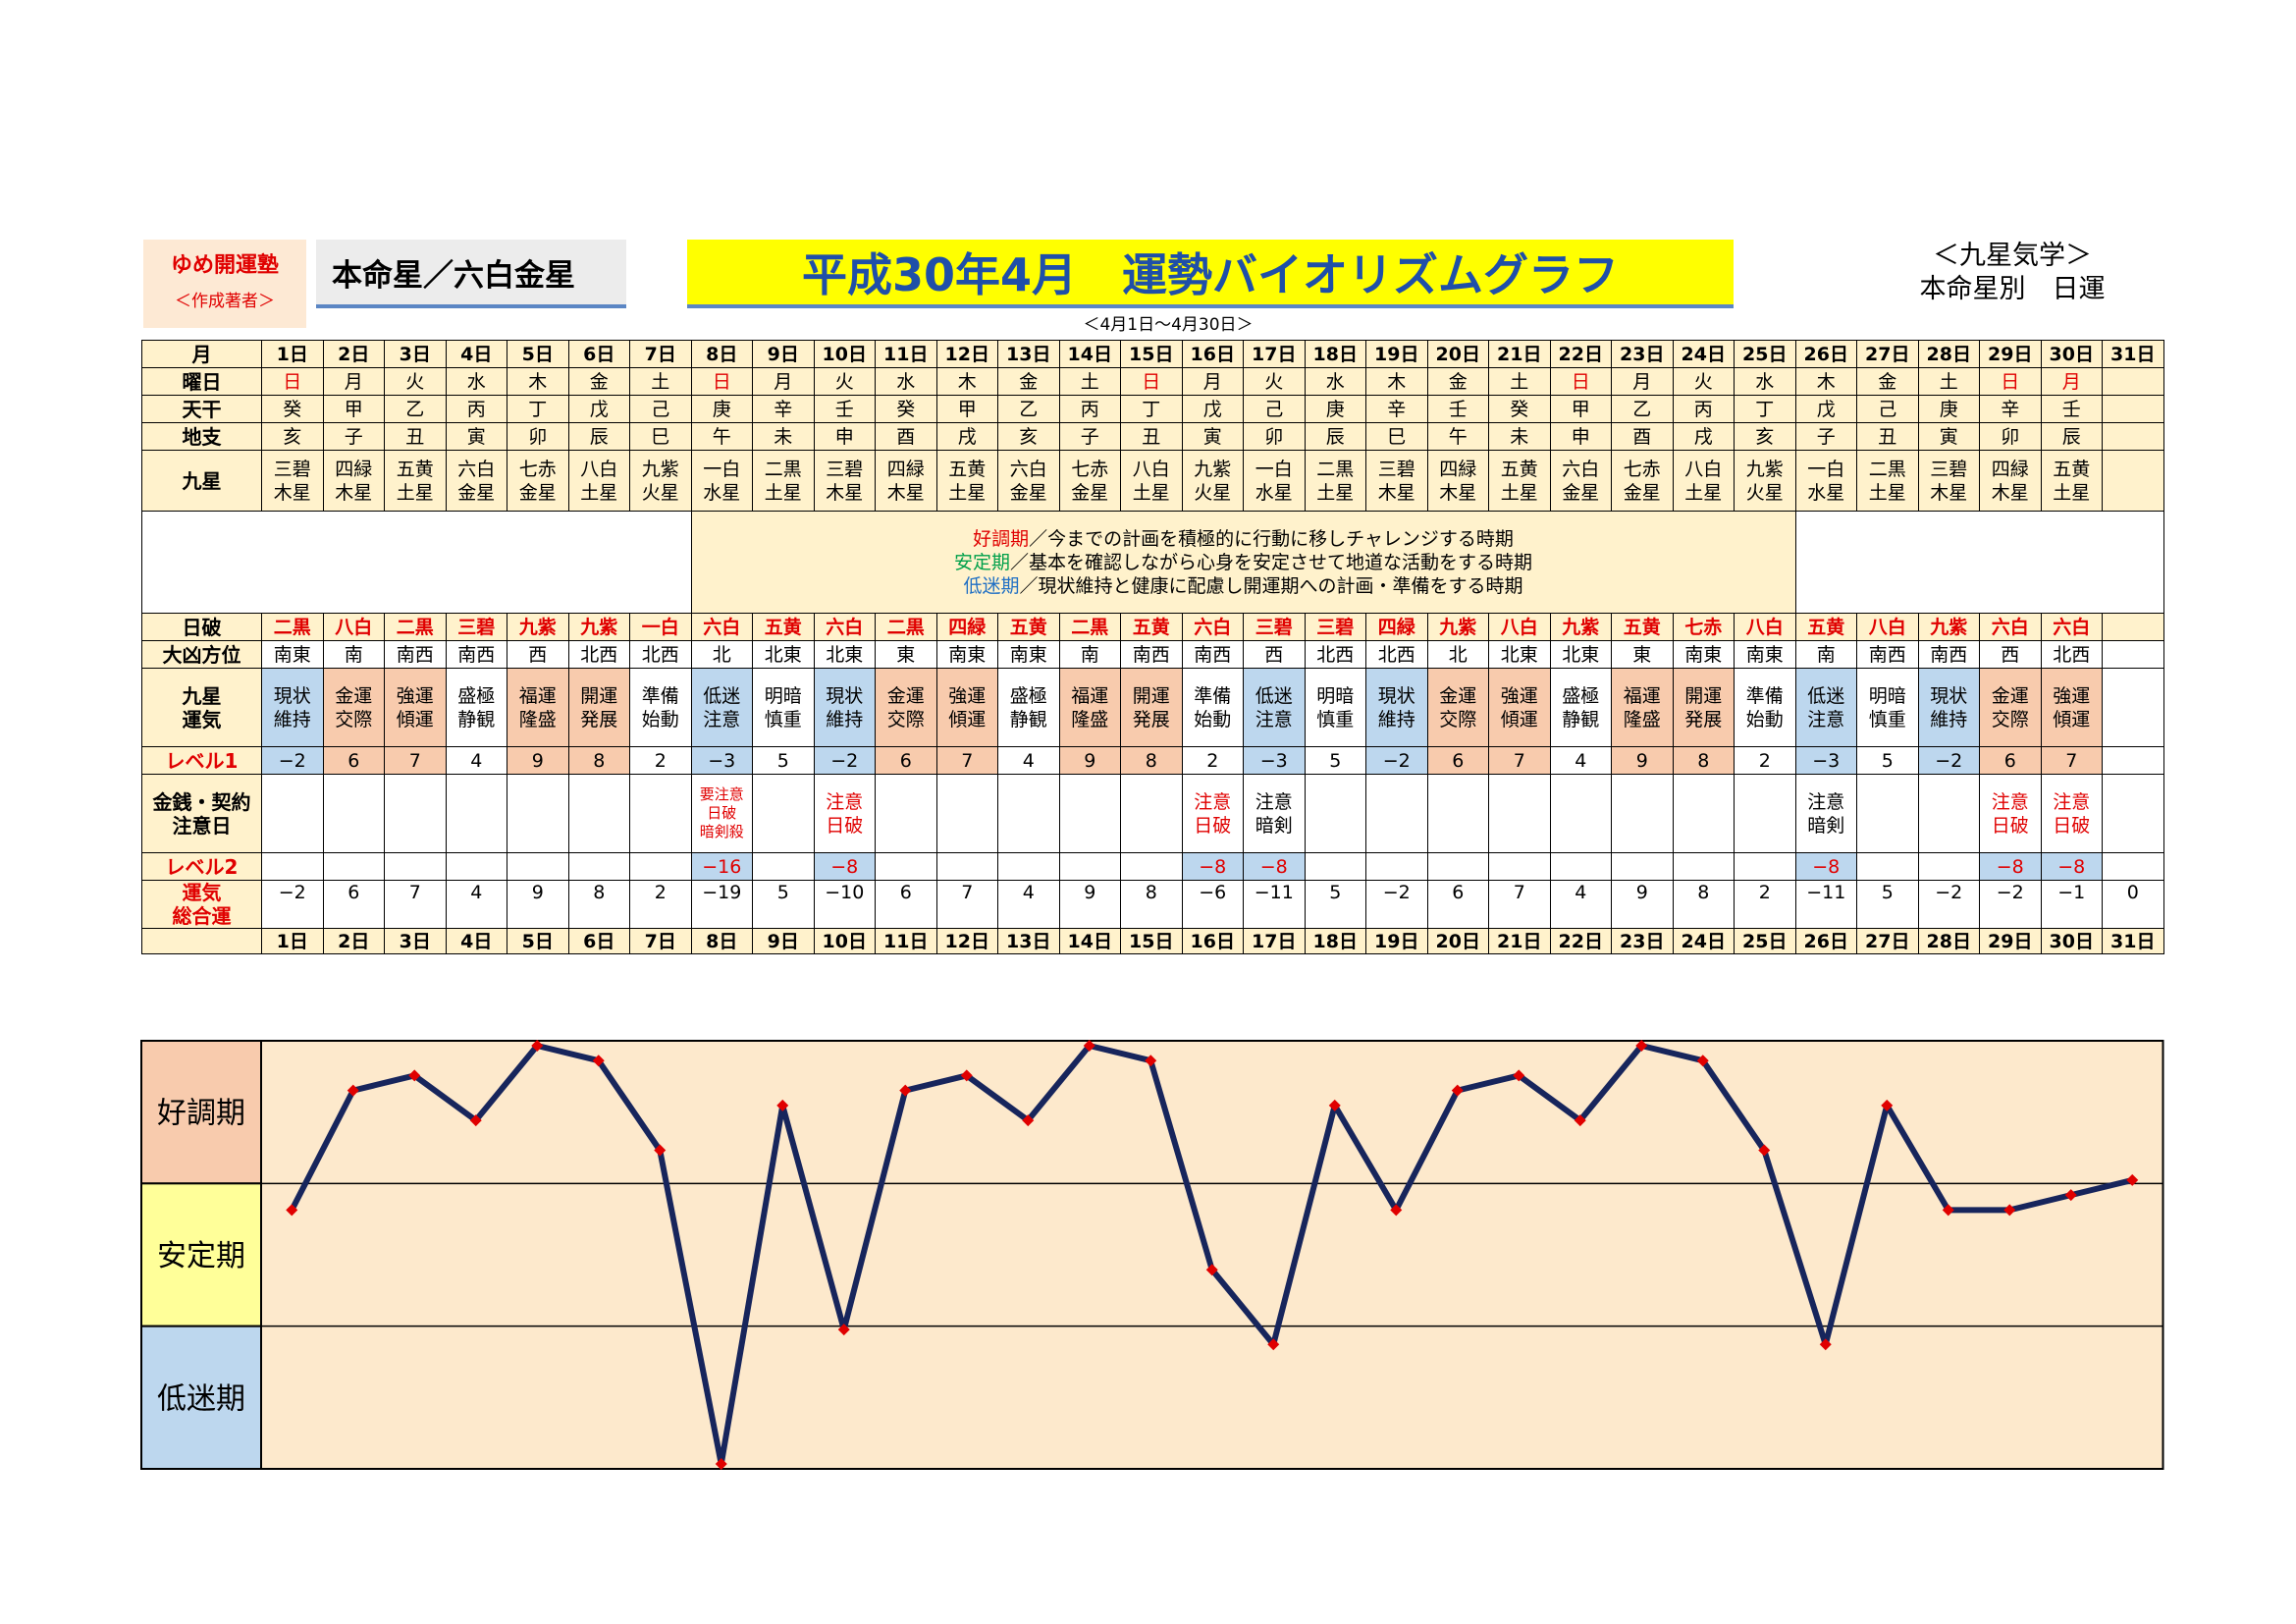  I want to click on weekdays-cell: 火, so click(1274, 381).